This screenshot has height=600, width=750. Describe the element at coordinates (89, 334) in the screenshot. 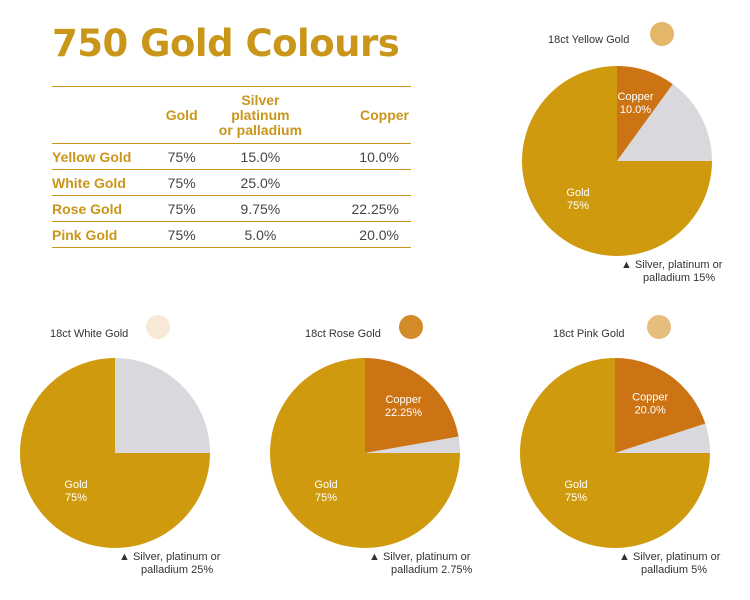

I see `chart-title: 18ct White Gold` at that location.